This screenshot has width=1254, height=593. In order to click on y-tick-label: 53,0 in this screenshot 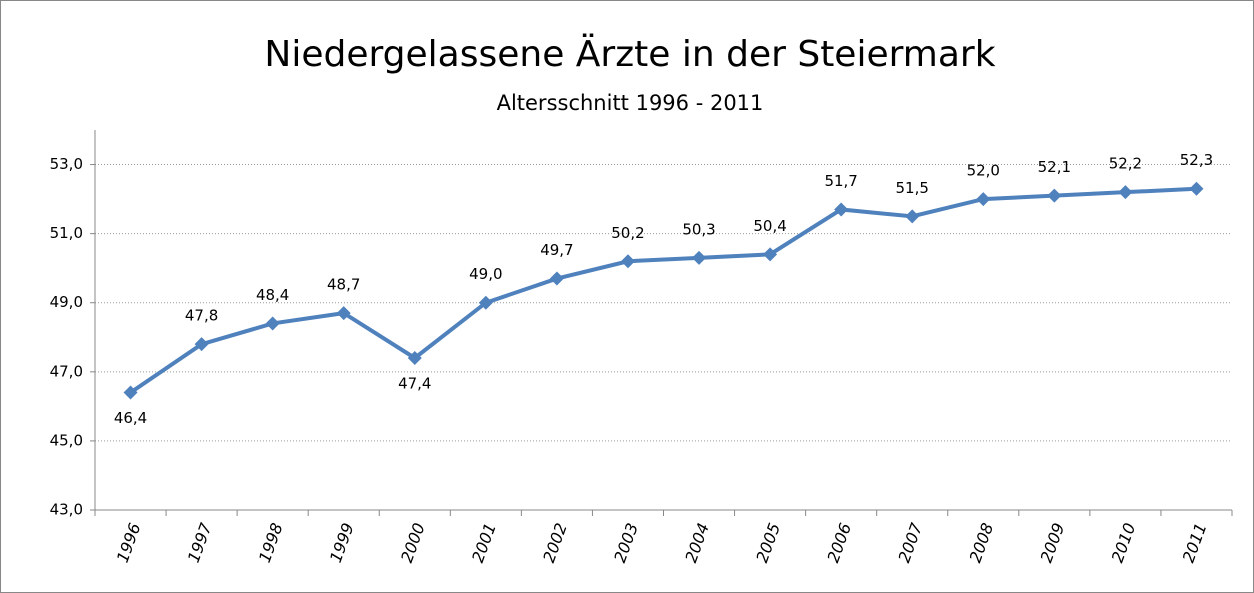, I will do `click(66, 164)`.